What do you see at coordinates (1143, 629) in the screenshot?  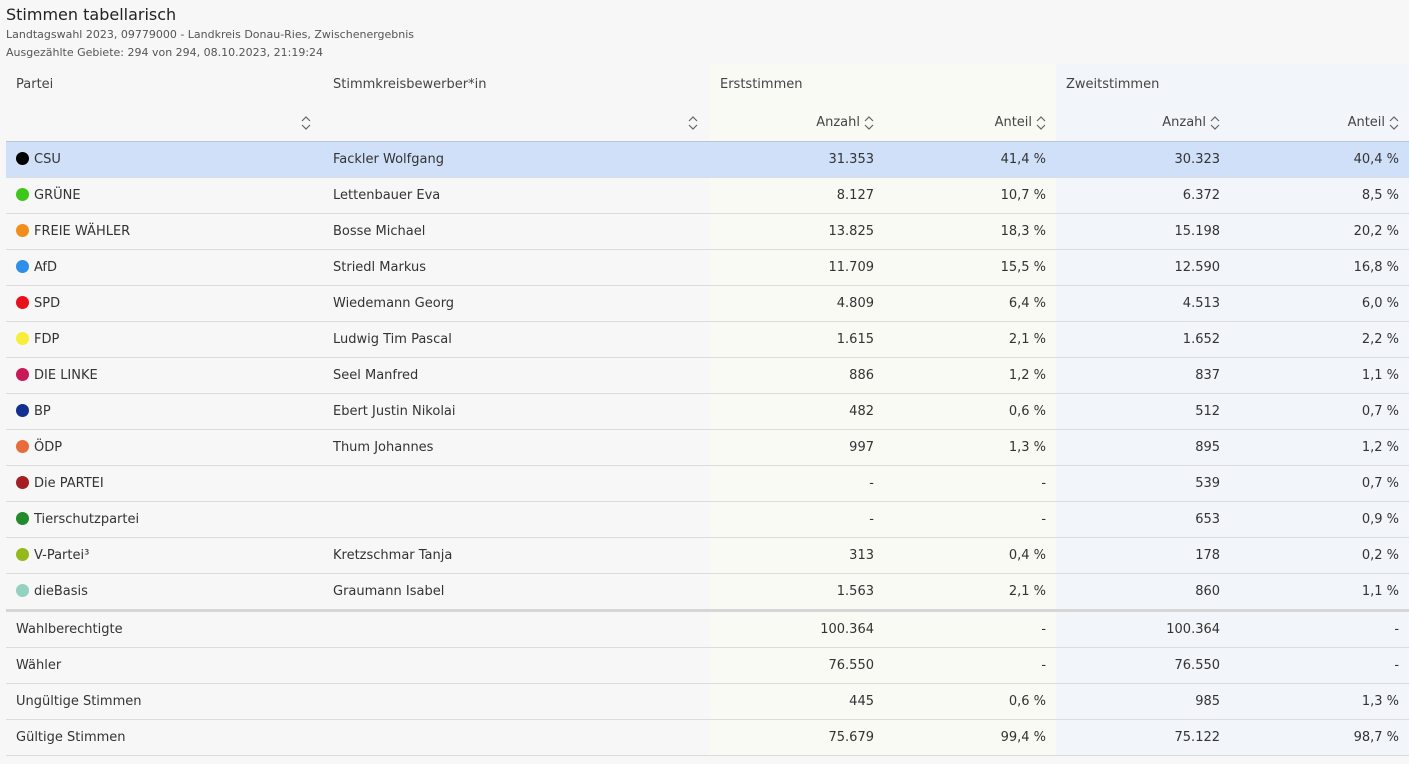 I see `zweit-anzahl: 100.364` at bounding box center [1143, 629].